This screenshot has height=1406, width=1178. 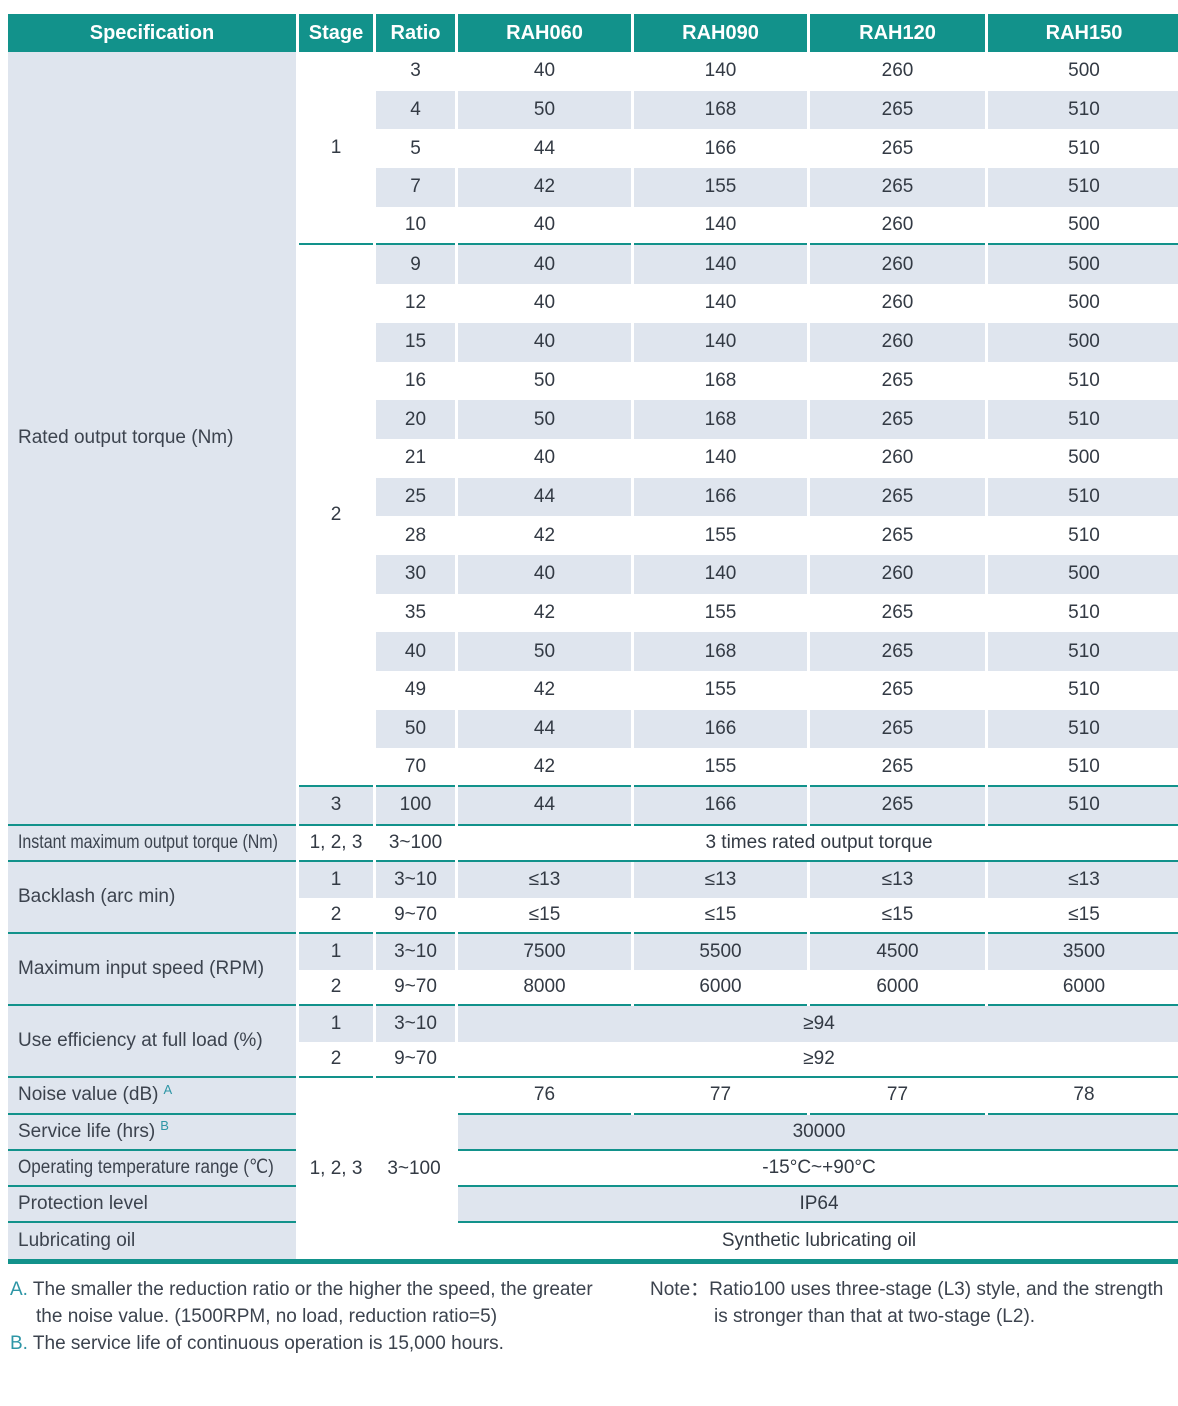 What do you see at coordinates (152, 1204) in the screenshot?
I see `row-label-protection-level: Protection level` at bounding box center [152, 1204].